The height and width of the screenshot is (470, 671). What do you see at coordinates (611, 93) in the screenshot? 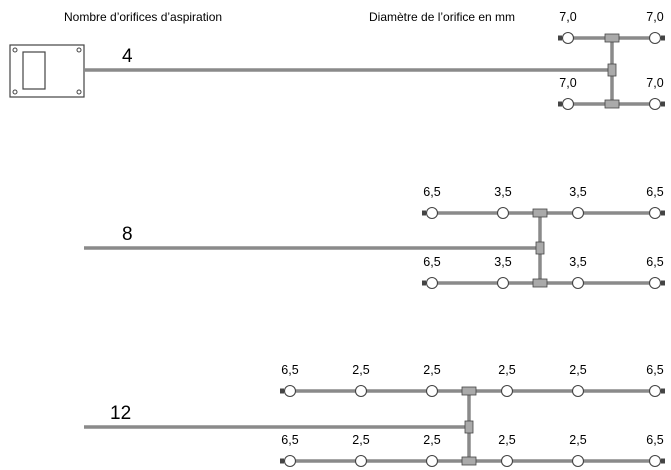
I see `branch-row-2: 7,0 7,0` at bounding box center [611, 93].